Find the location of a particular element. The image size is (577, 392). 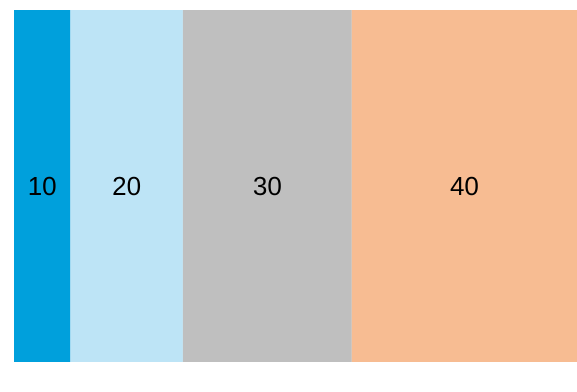

data-label-40: 40 is located at coordinates (464, 186).